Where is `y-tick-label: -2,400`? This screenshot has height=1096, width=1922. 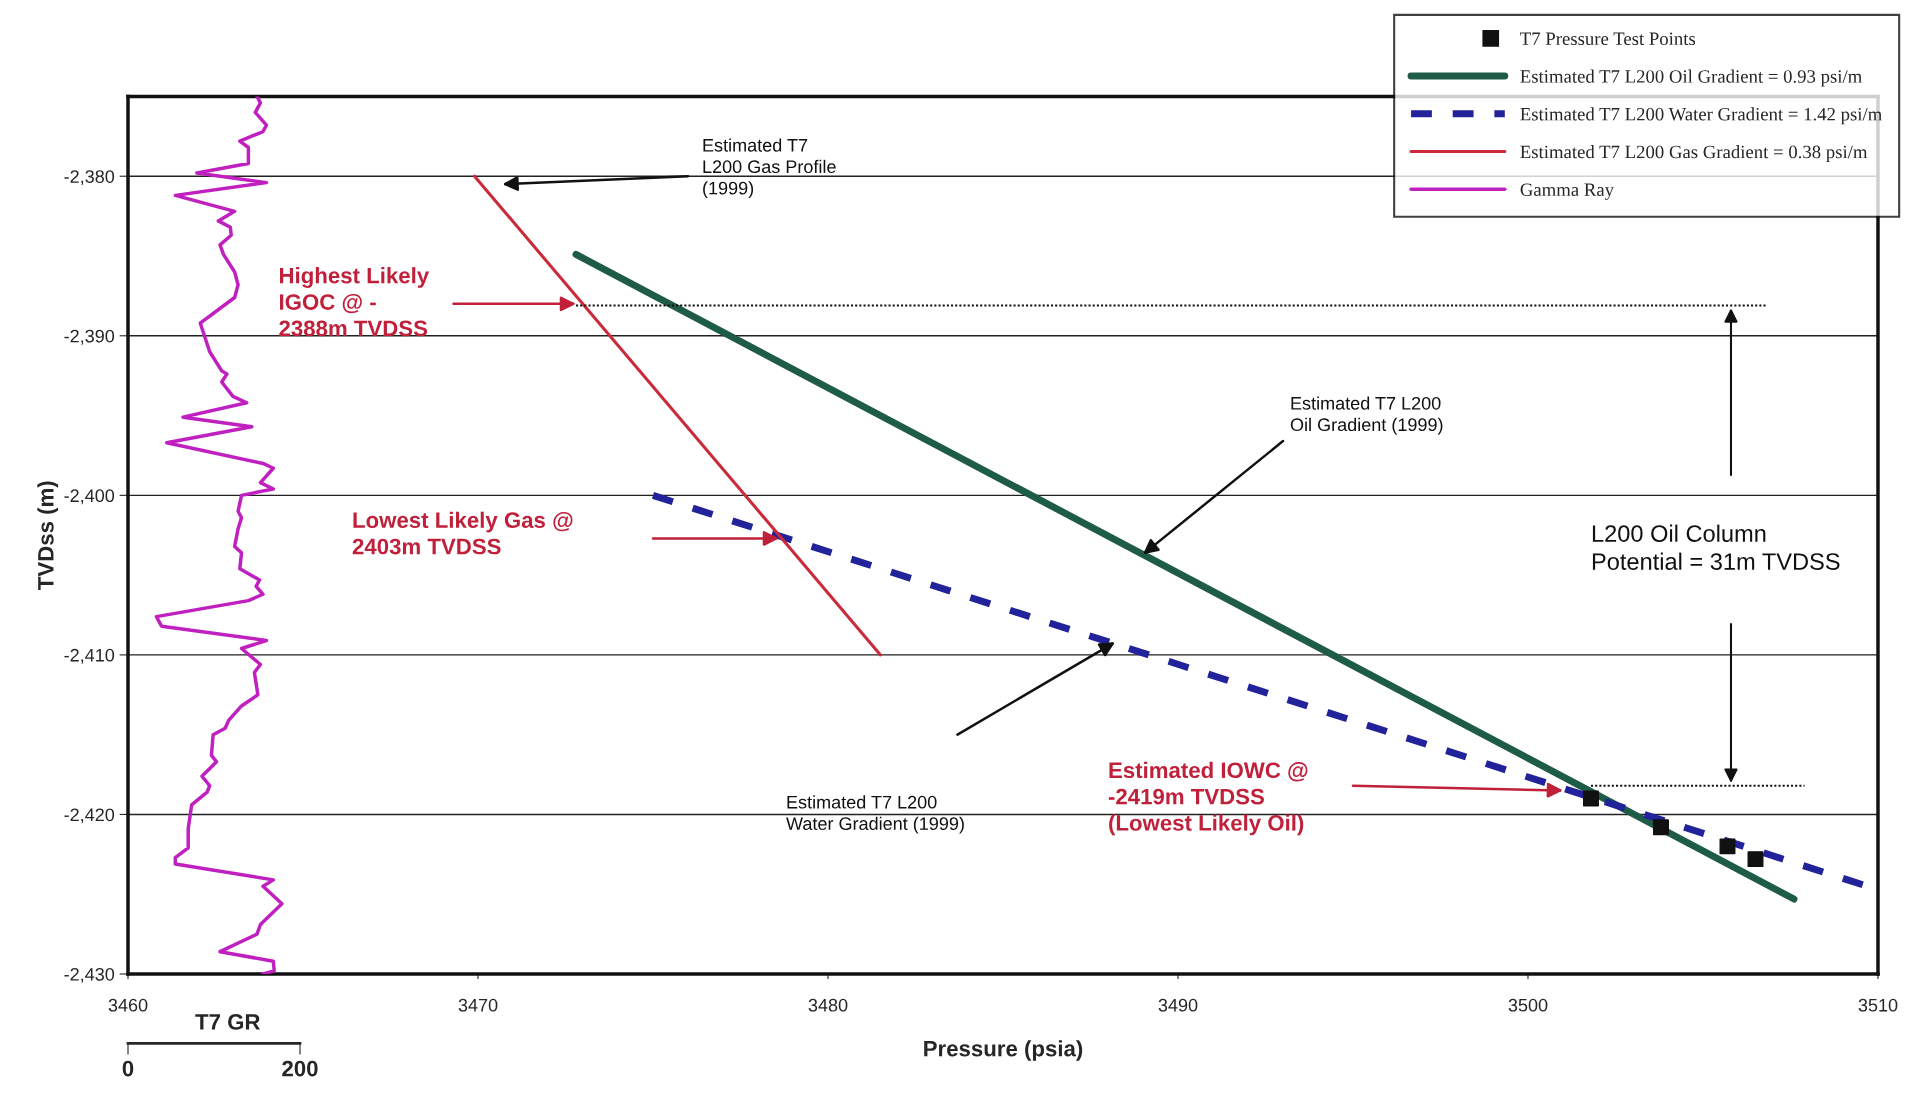 y-tick-label: -2,400 is located at coordinates (89, 497).